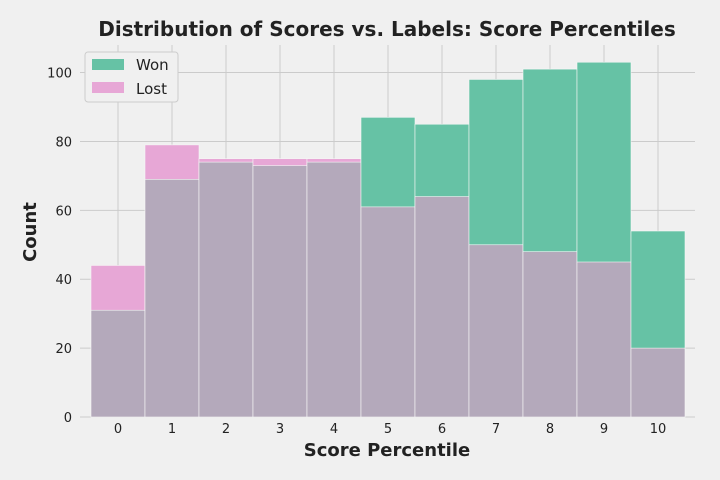  I want to click on x-tick-label: 7, so click(496, 429).